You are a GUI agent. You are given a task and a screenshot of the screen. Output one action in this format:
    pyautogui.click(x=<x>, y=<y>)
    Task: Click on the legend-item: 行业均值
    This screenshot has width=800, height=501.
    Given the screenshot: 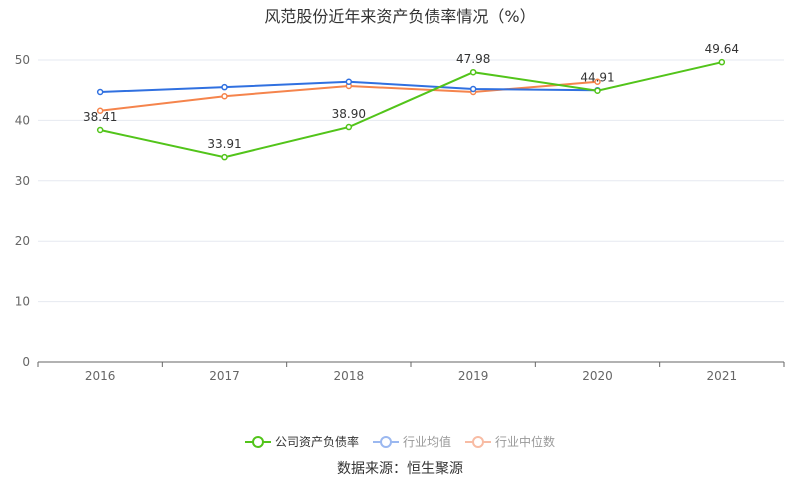 What is the action you would take?
    pyautogui.click(x=411, y=441)
    